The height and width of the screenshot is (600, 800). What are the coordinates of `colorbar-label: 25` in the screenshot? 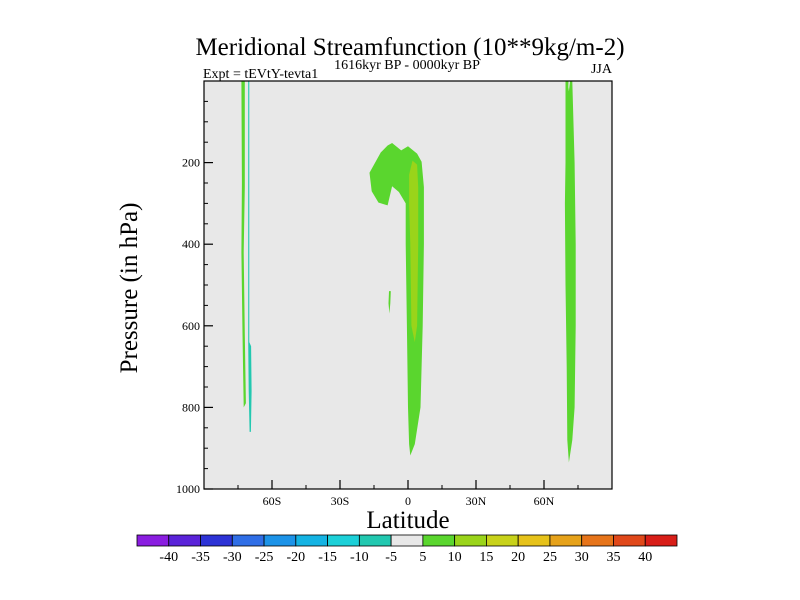 It's located at (550, 557).